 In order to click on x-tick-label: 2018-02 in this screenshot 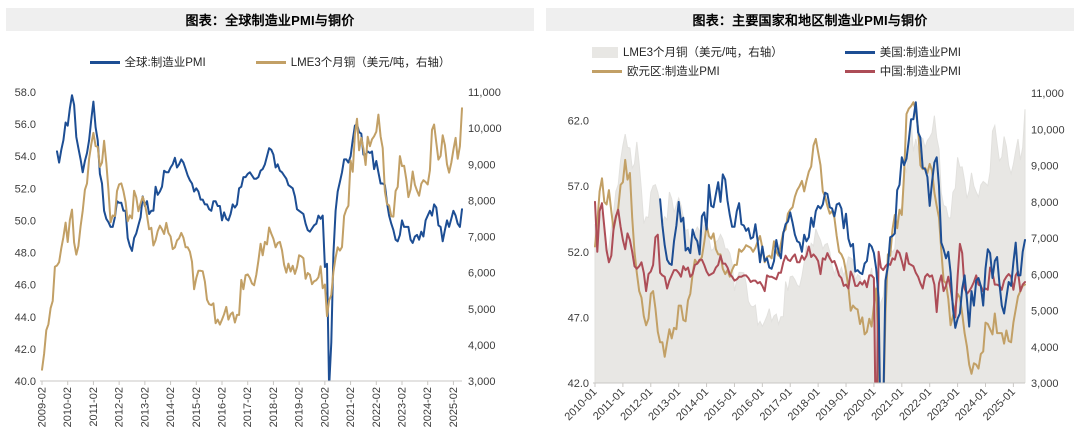, I will do `click(274, 407)`.